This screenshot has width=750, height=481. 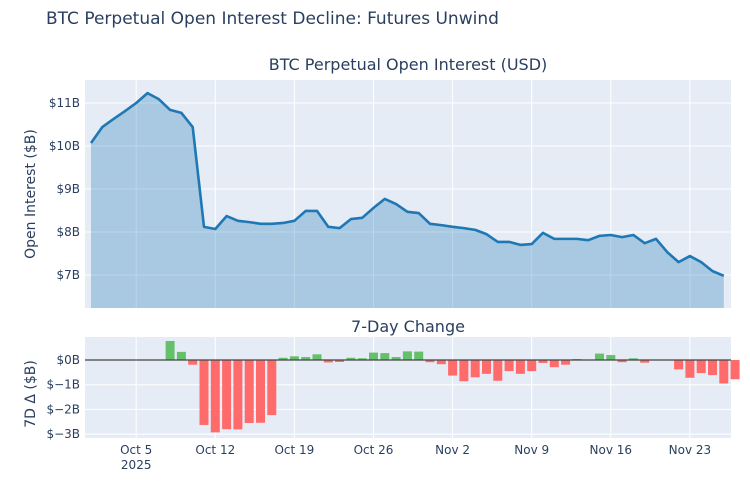 I want to click on y-tick-label: $9B, so click(x=68, y=189).